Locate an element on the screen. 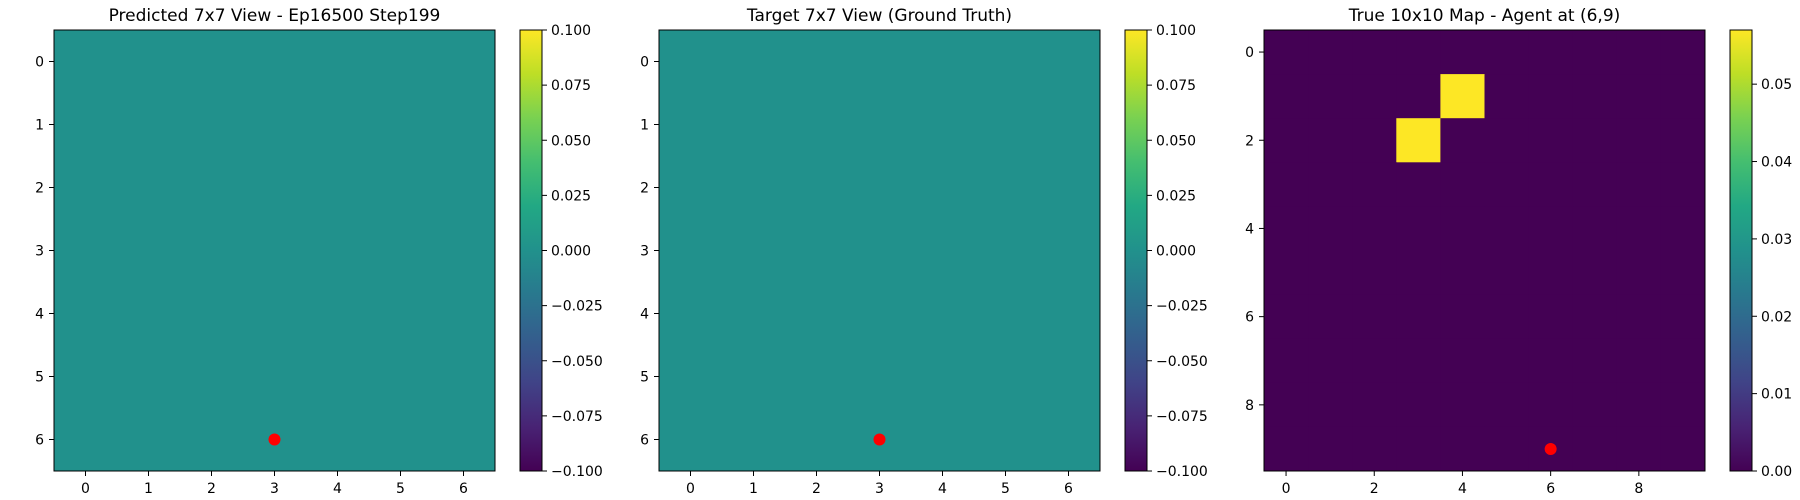 The height and width of the screenshot is (500, 1800). y-tick-label: 6 is located at coordinates (644, 441).